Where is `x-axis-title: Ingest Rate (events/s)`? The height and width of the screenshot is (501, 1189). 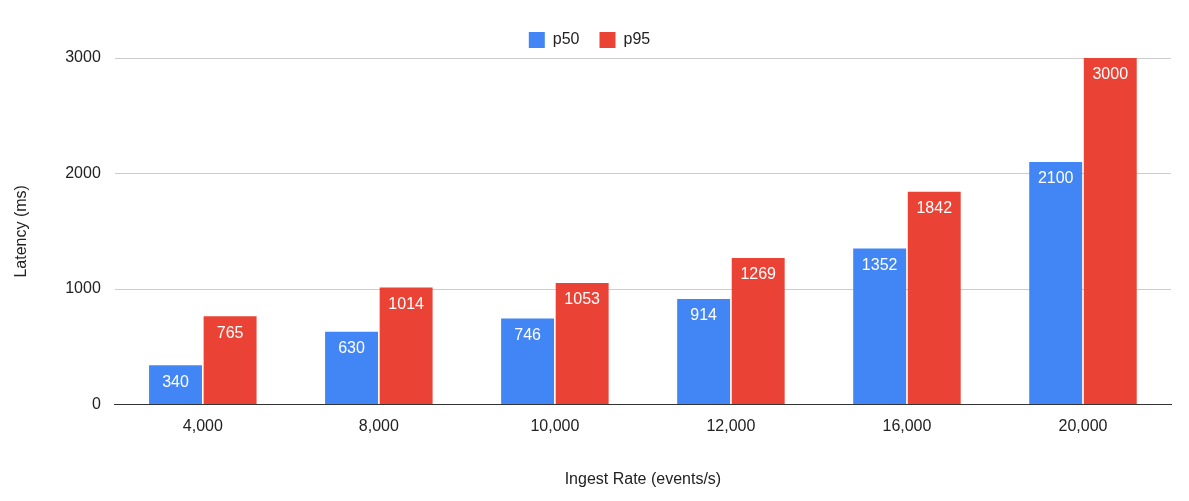 x-axis-title: Ingest Rate (events/s) is located at coordinates (643, 478).